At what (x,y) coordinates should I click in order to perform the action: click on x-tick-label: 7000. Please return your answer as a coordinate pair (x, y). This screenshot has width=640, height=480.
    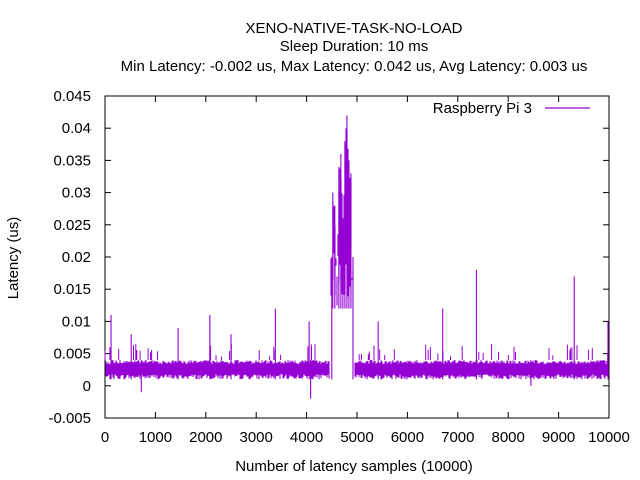
    Looking at the image, I should click on (457, 437).